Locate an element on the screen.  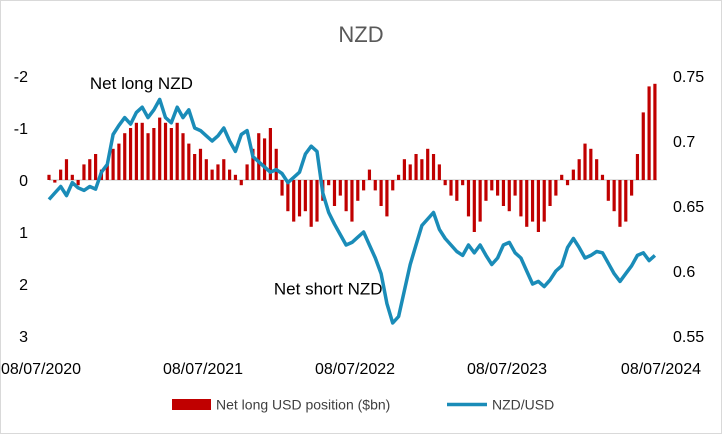
chart-title: NZD is located at coordinates (360, 34).